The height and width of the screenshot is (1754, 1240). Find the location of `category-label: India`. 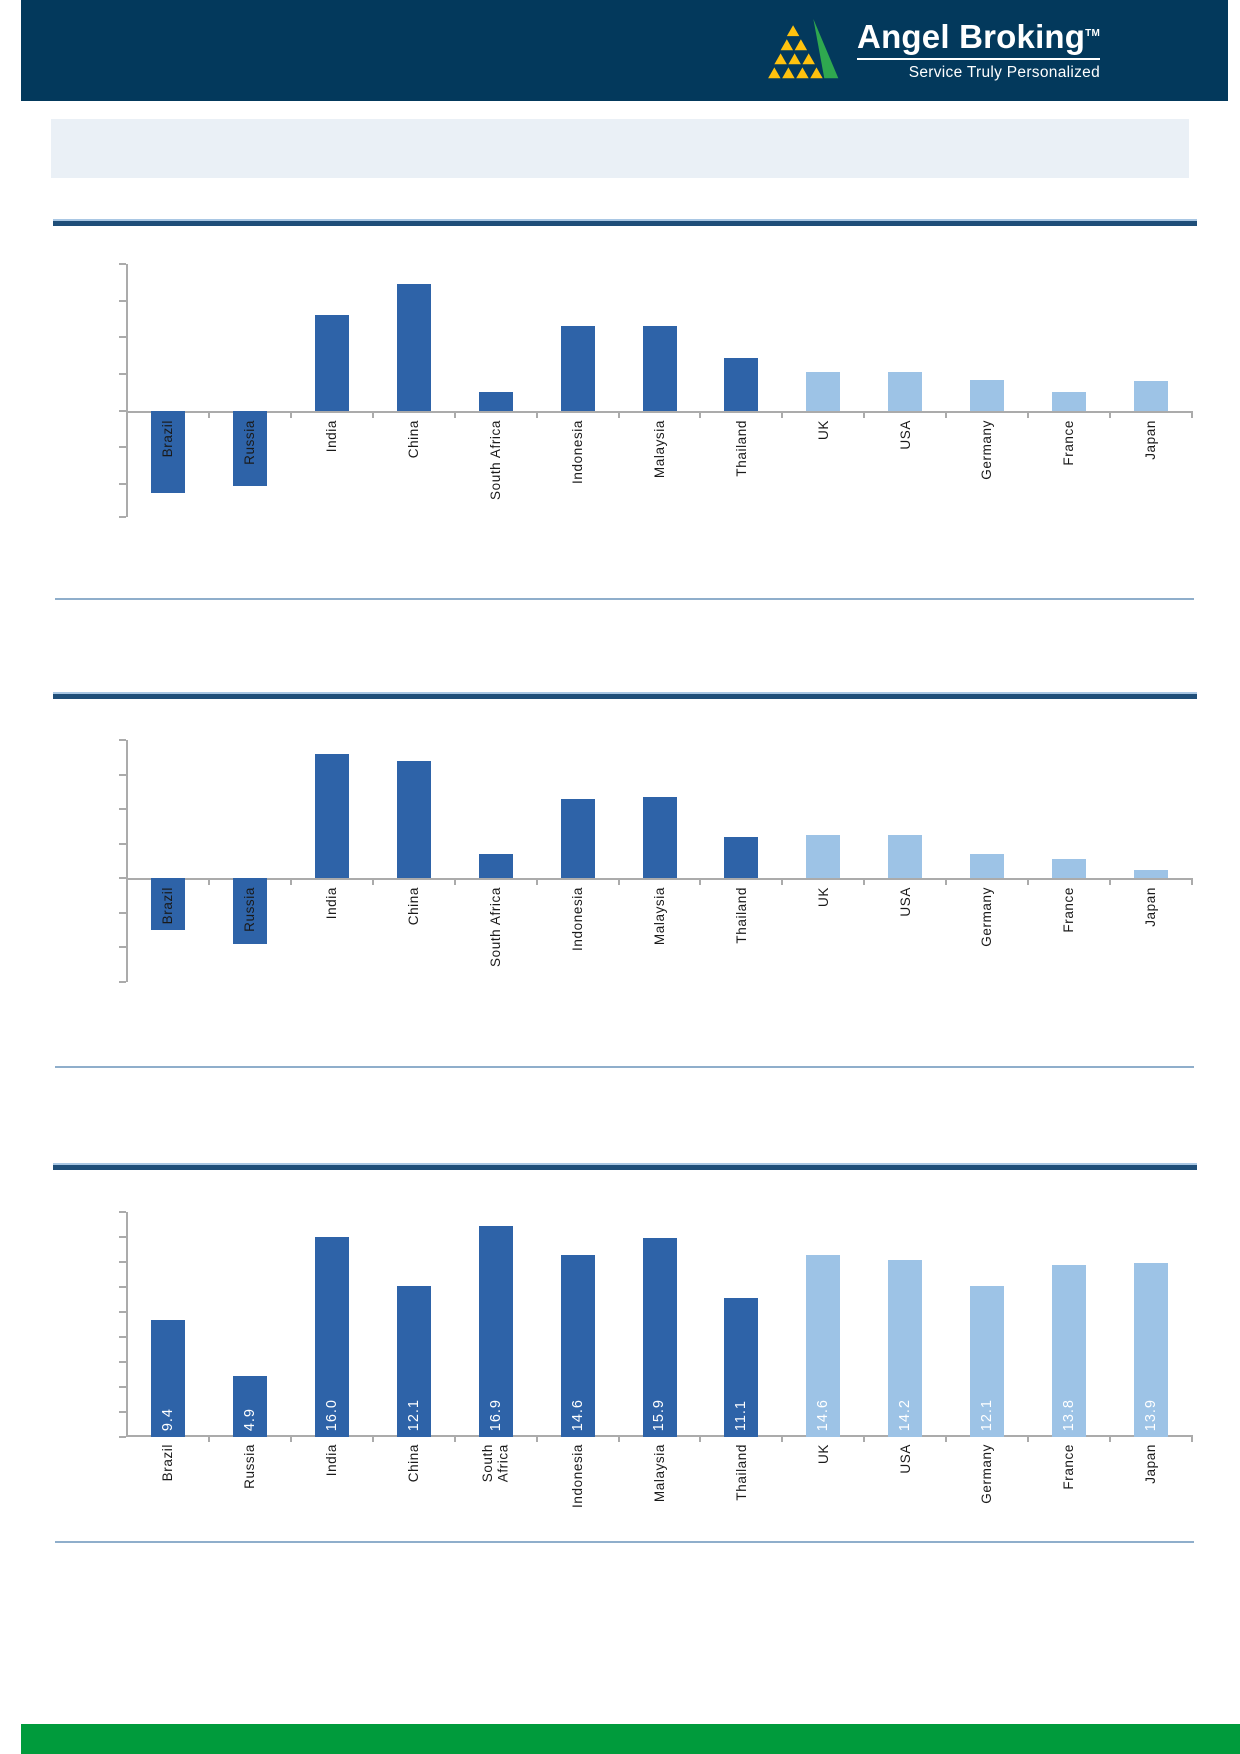

category-label: India is located at coordinates (332, 1460).